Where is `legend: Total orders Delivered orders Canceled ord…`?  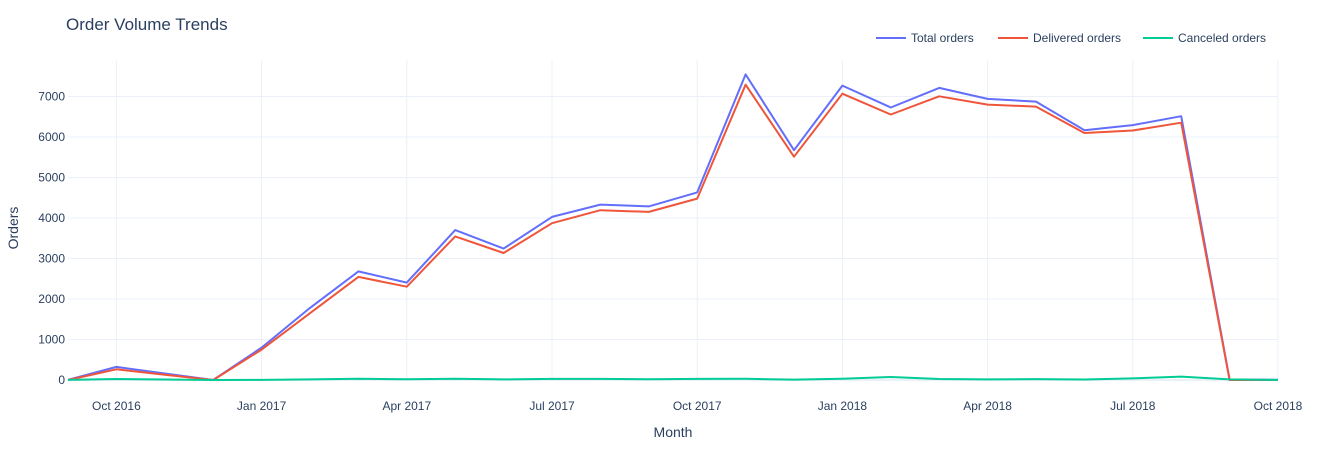
legend: Total orders Delivered orders Canceled ord… is located at coordinates (1071, 38).